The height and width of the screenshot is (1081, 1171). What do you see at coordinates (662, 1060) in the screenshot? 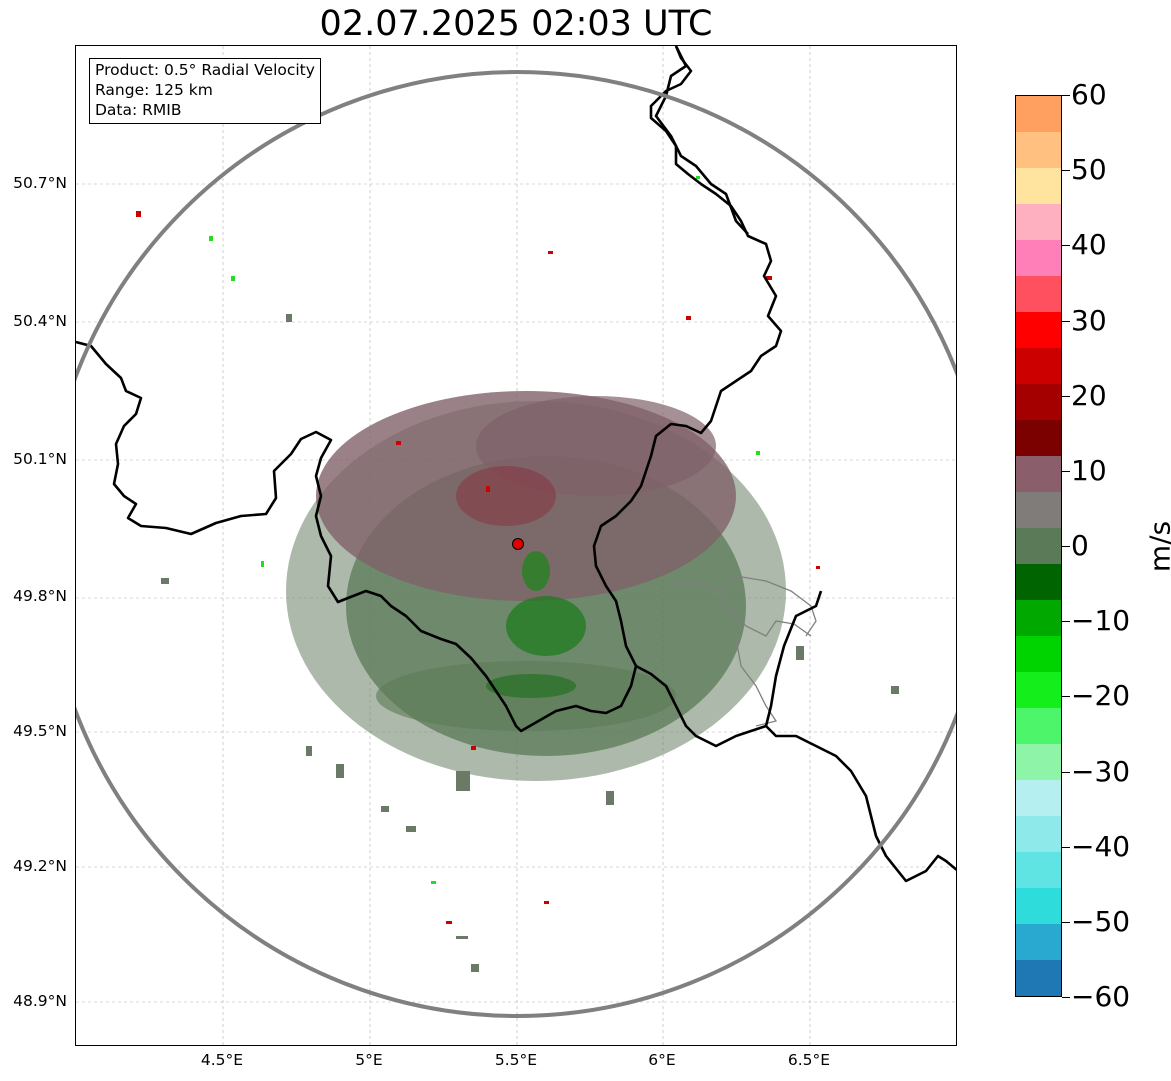
I see `x-tick-label: 6°E` at bounding box center [662, 1060].